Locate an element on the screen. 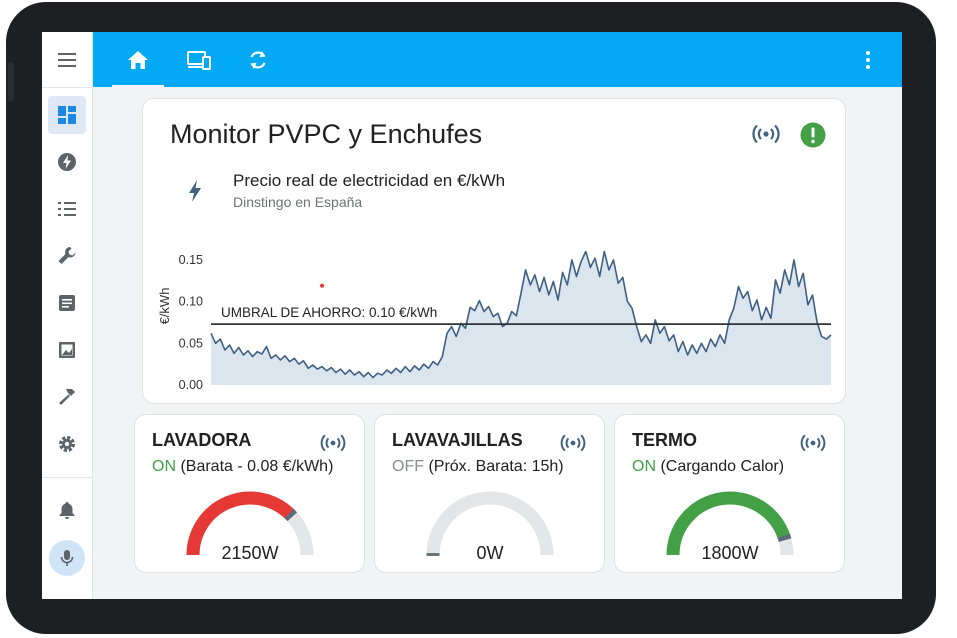  menu-button is located at coordinates (67, 60).